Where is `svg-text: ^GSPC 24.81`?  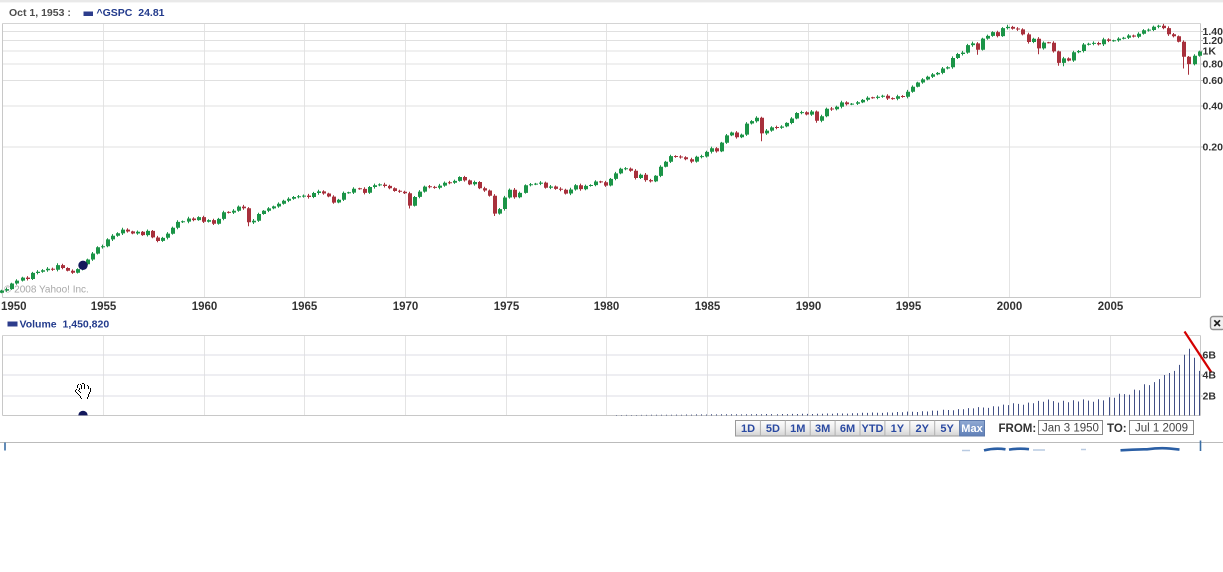
svg-text: ^GSPC 24.81 is located at coordinates (131, 13).